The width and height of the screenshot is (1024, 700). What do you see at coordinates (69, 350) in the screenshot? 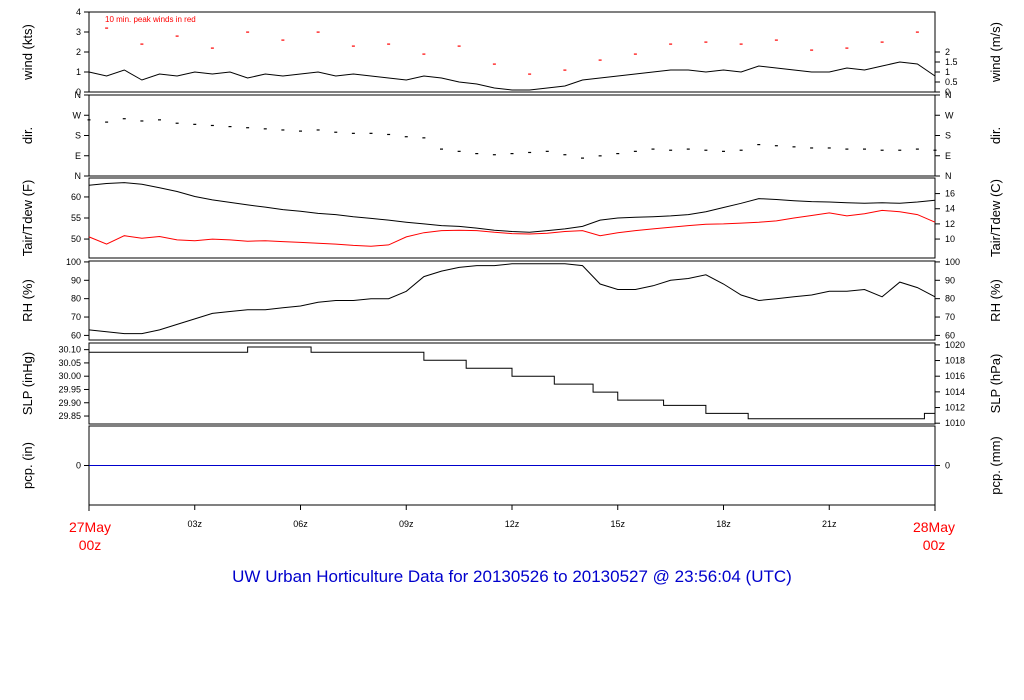
I see `slp-left-tick-label: 30.10` at bounding box center [69, 350].